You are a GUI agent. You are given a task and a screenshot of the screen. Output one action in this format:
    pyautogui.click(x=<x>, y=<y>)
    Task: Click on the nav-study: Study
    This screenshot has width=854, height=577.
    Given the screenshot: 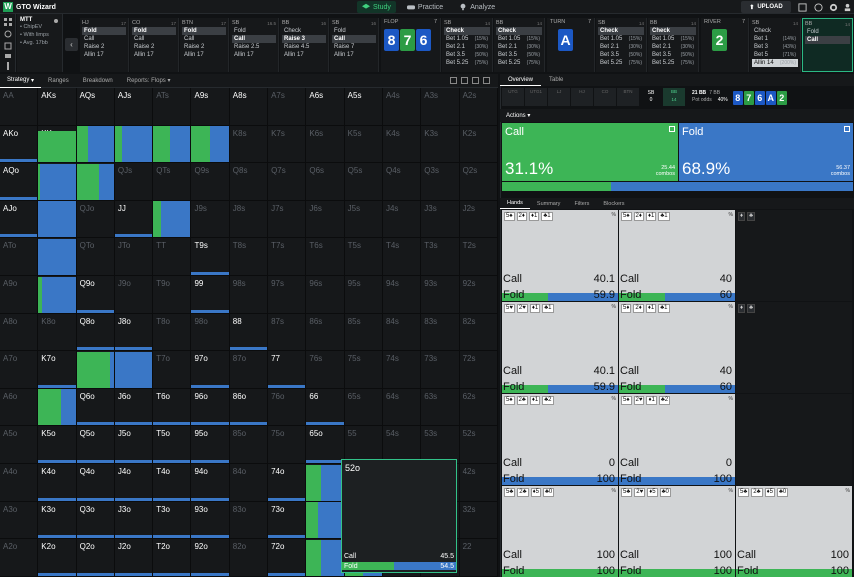 What is the action you would take?
    pyautogui.click(x=376, y=7)
    